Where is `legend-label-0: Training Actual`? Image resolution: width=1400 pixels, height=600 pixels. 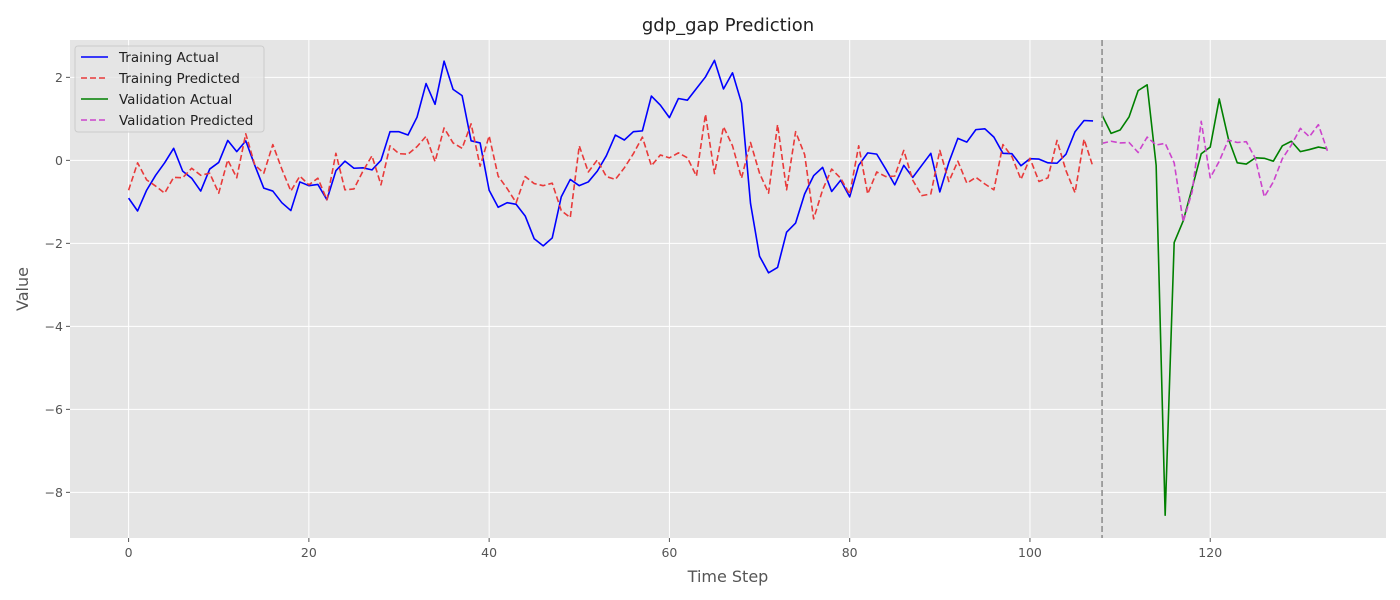
legend-label-0: Training Actual is located at coordinates (168, 58).